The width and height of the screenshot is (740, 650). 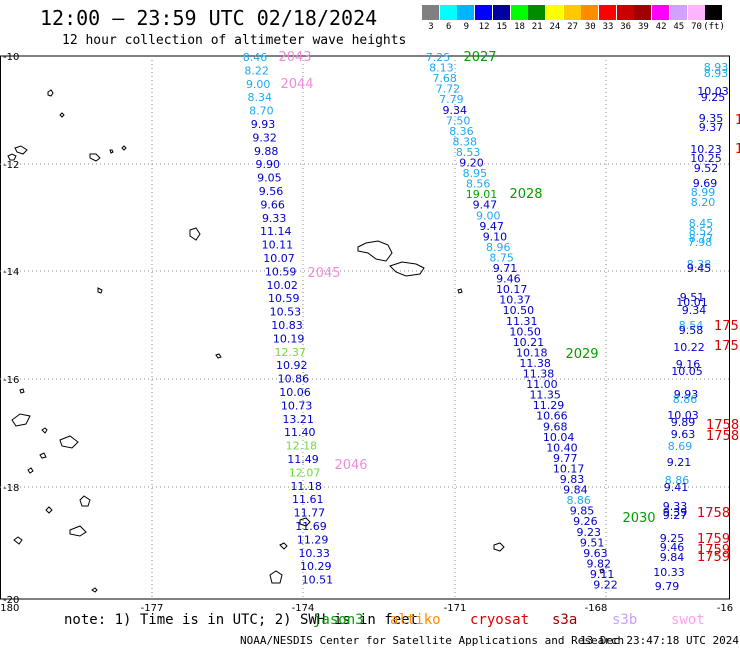 What do you see at coordinates (310, 513) in the screenshot?
I see `track-a-reading: 11.77` at bounding box center [310, 513].